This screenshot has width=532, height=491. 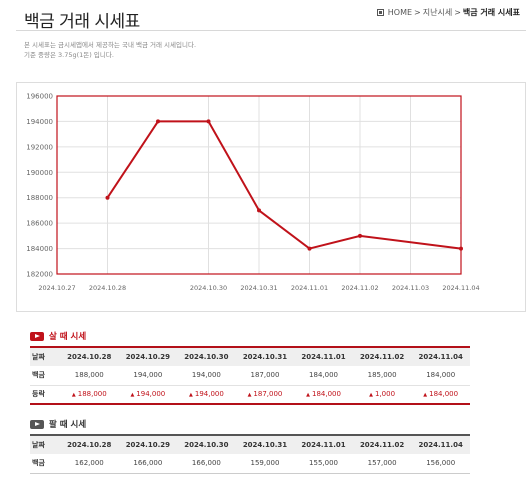 I want to click on breadcrumb-home: HOME, so click(x=400, y=12).